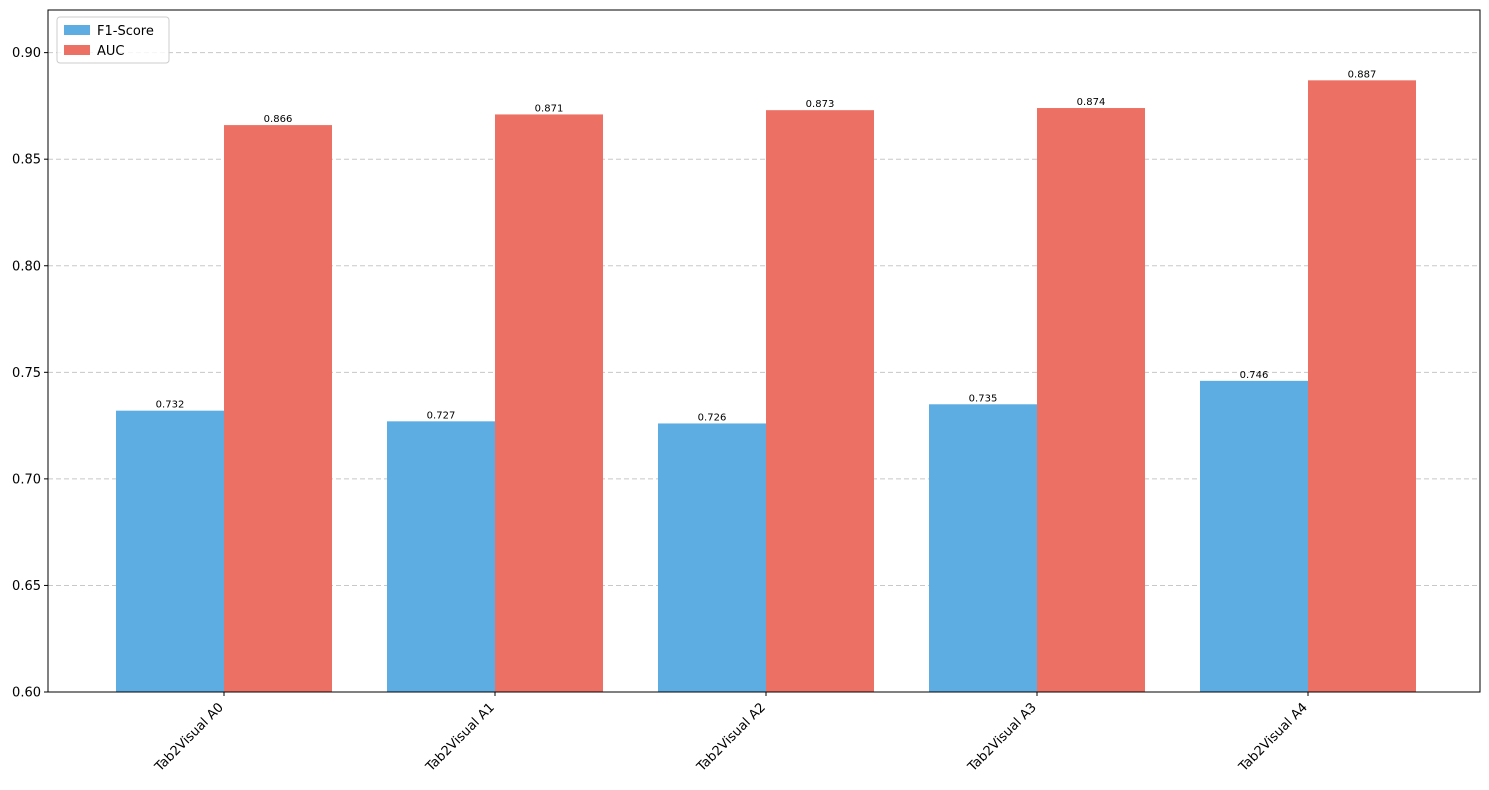  What do you see at coordinates (1254, 375) in the screenshot?
I see `data-label: 0.746` at bounding box center [1254, 375].